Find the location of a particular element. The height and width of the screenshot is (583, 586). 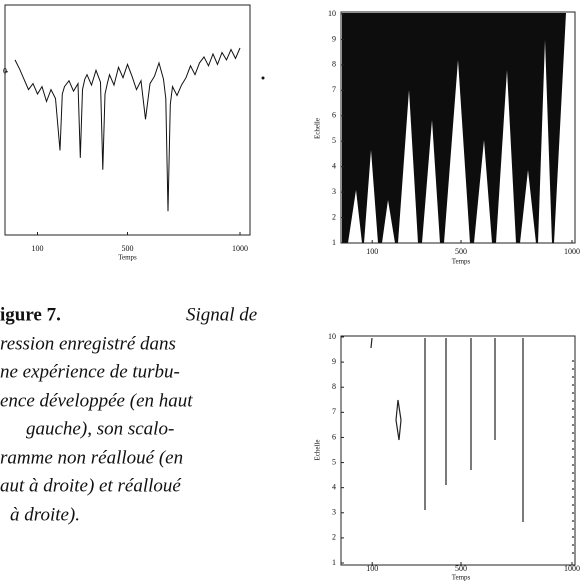

caption-line: ence développée (en haut is located at coordinates (96, 400).